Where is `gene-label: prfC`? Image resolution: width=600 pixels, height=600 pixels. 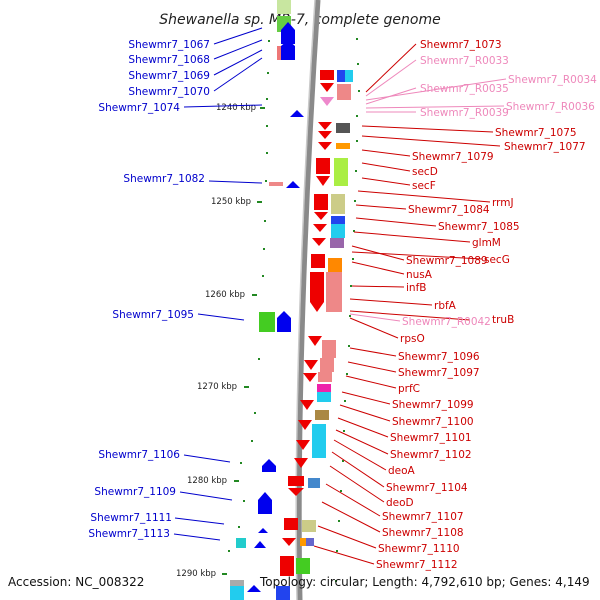
gene-label: prfC is located at coordinates (409, 389).